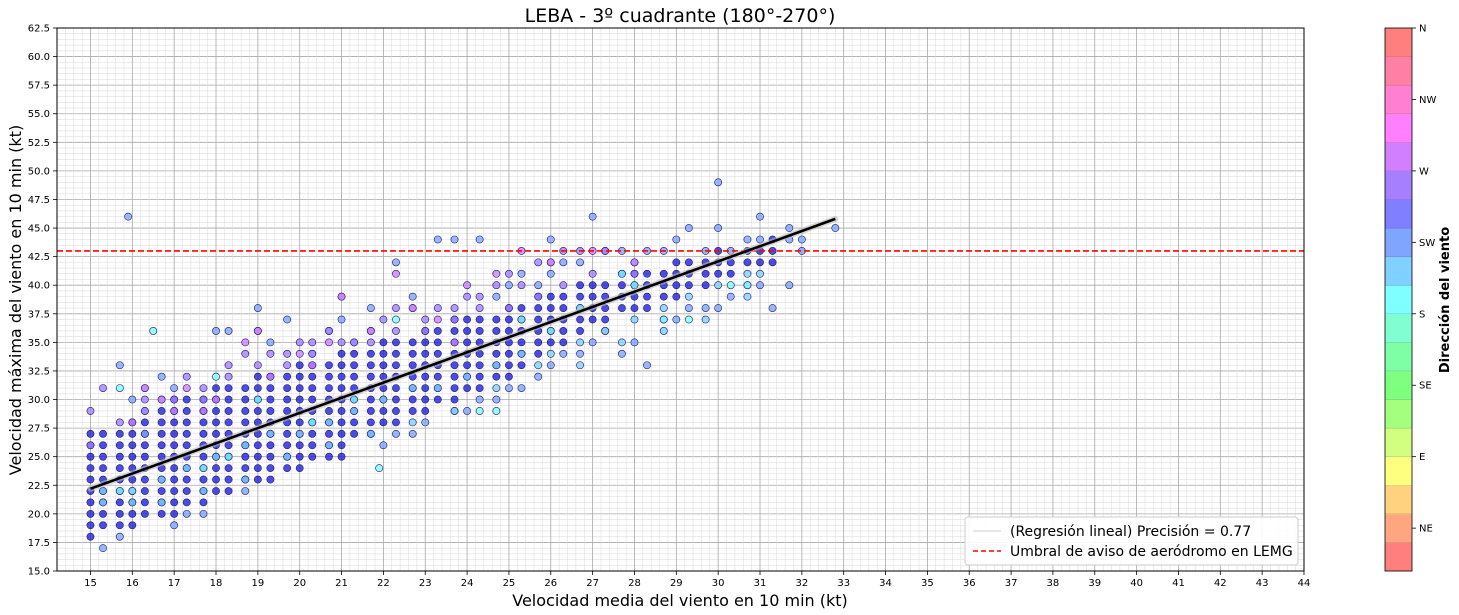 The image size is (1459, 615). I want to click on x-tick-label: 43, so click(1262, 583).